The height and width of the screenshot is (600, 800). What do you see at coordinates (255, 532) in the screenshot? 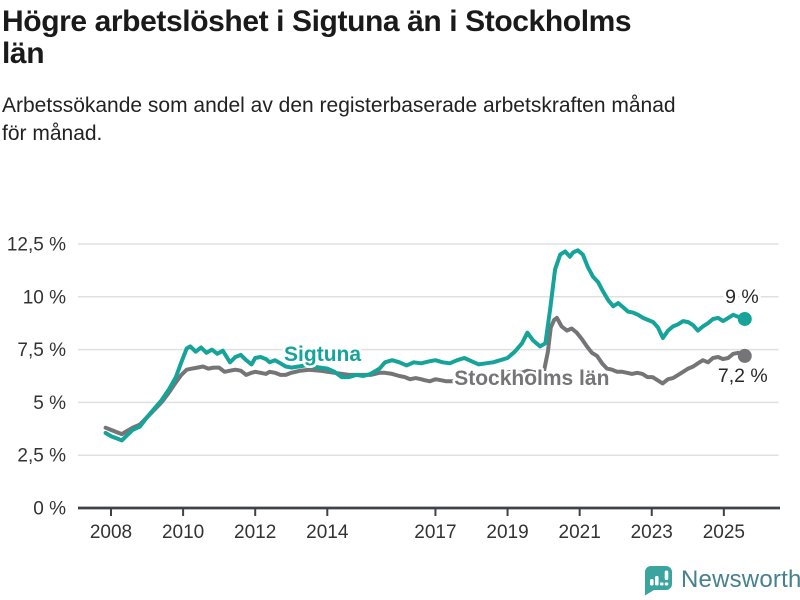
I see `x-tick-label: 2012` at bounding box center [255, 532].